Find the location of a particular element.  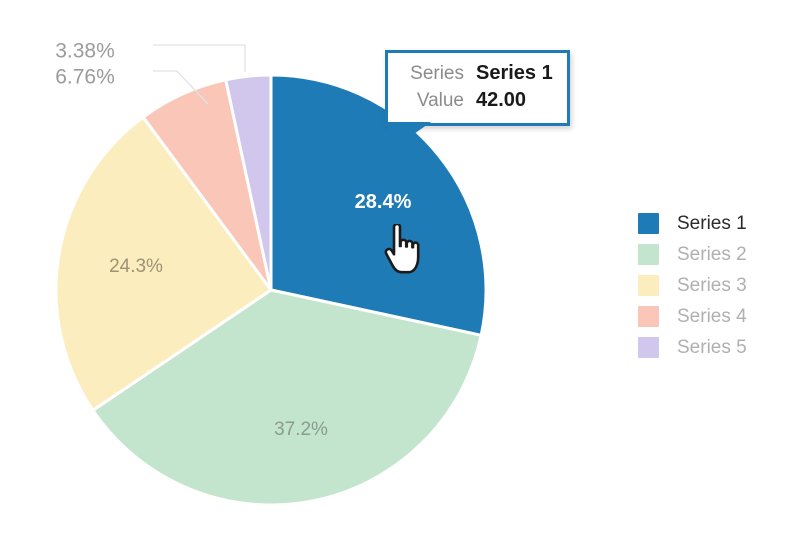

chart-legend: Series 1 Series 2 Series 3 Series 4 Series 5 is located at coordinates (713, 285).